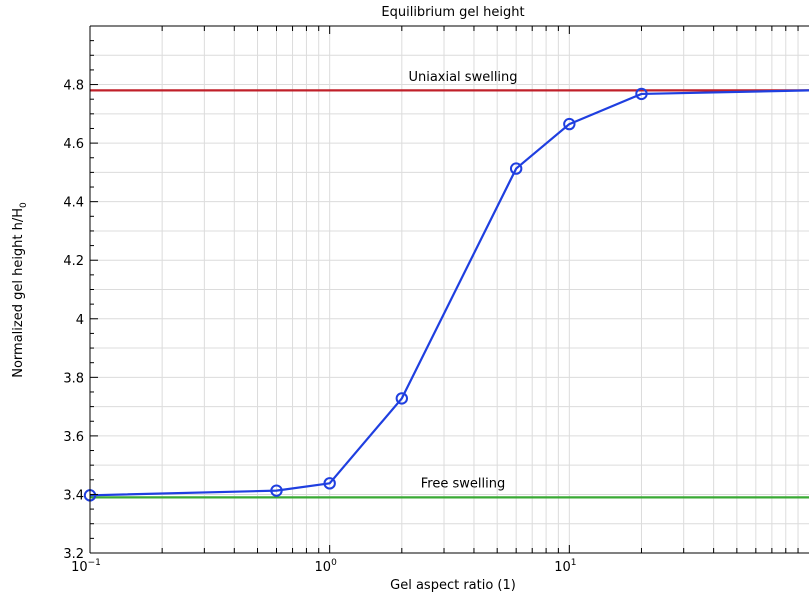  I want to click on y-tick-label: 4, so click(80, 320).